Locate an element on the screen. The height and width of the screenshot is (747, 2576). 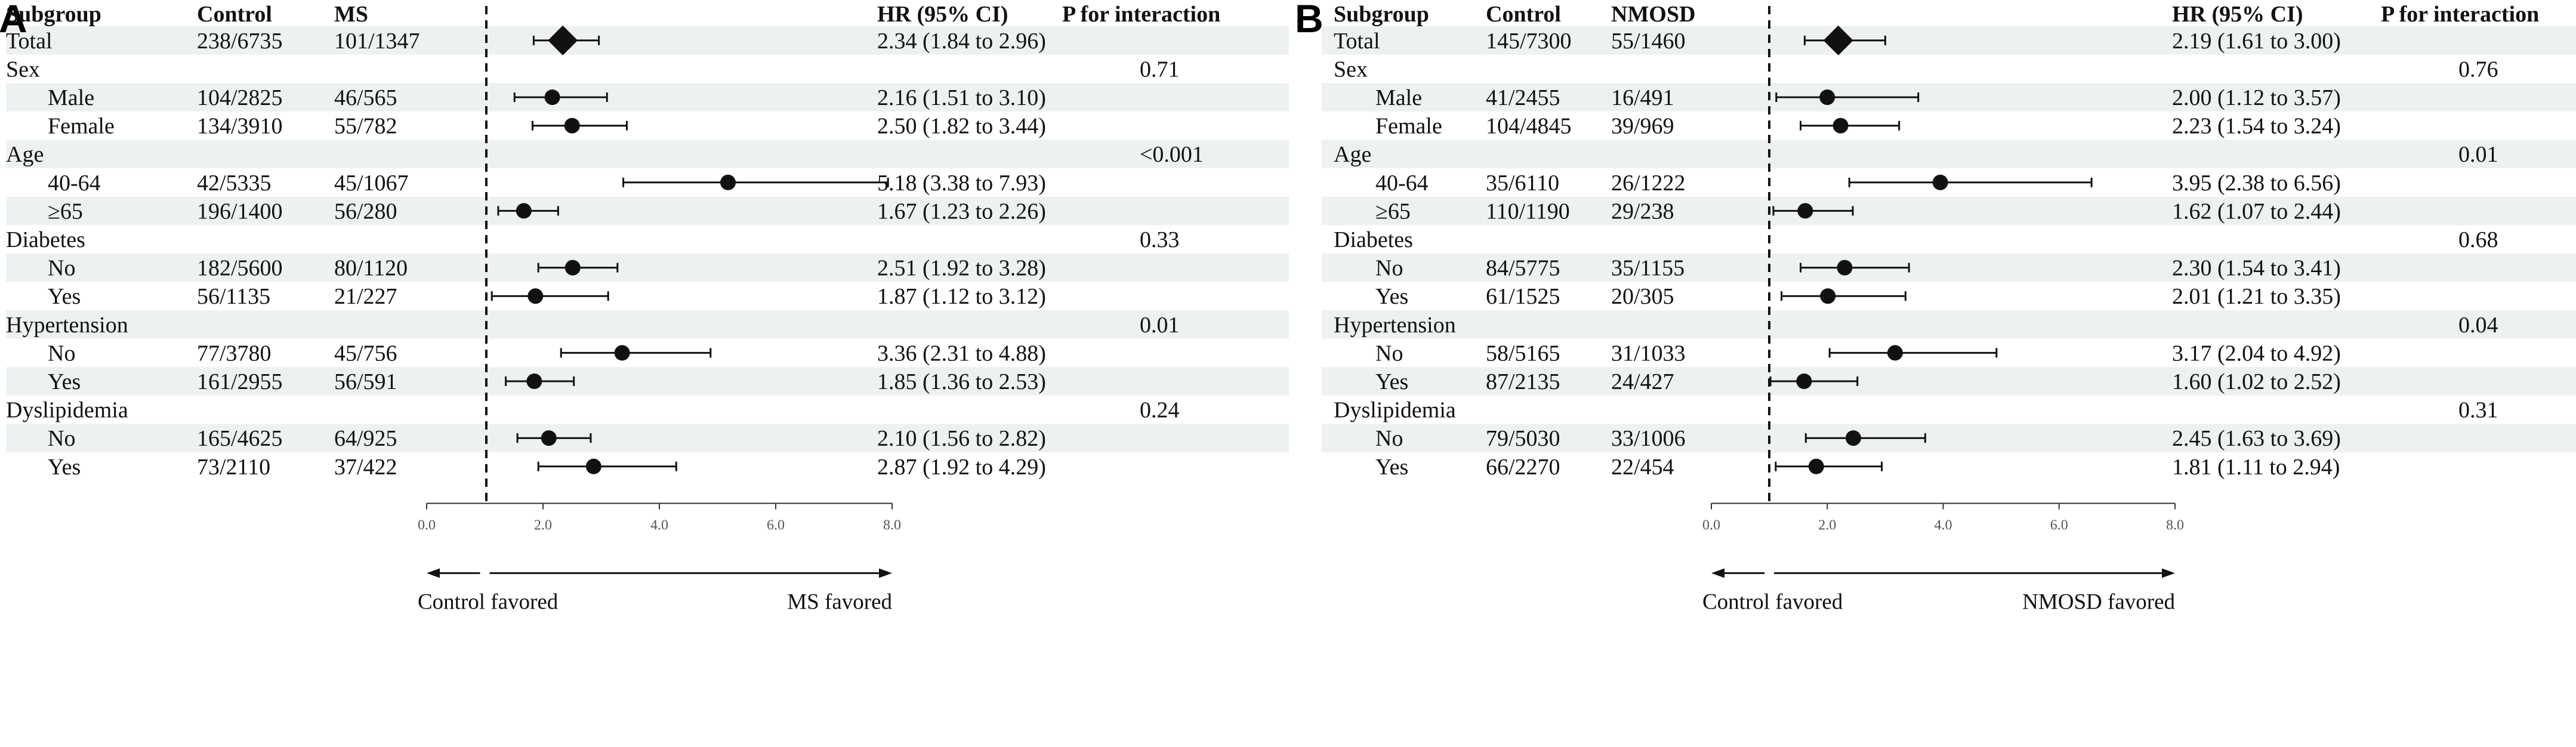
control-count: 35/6110 is located at coordinates (1523, 183).